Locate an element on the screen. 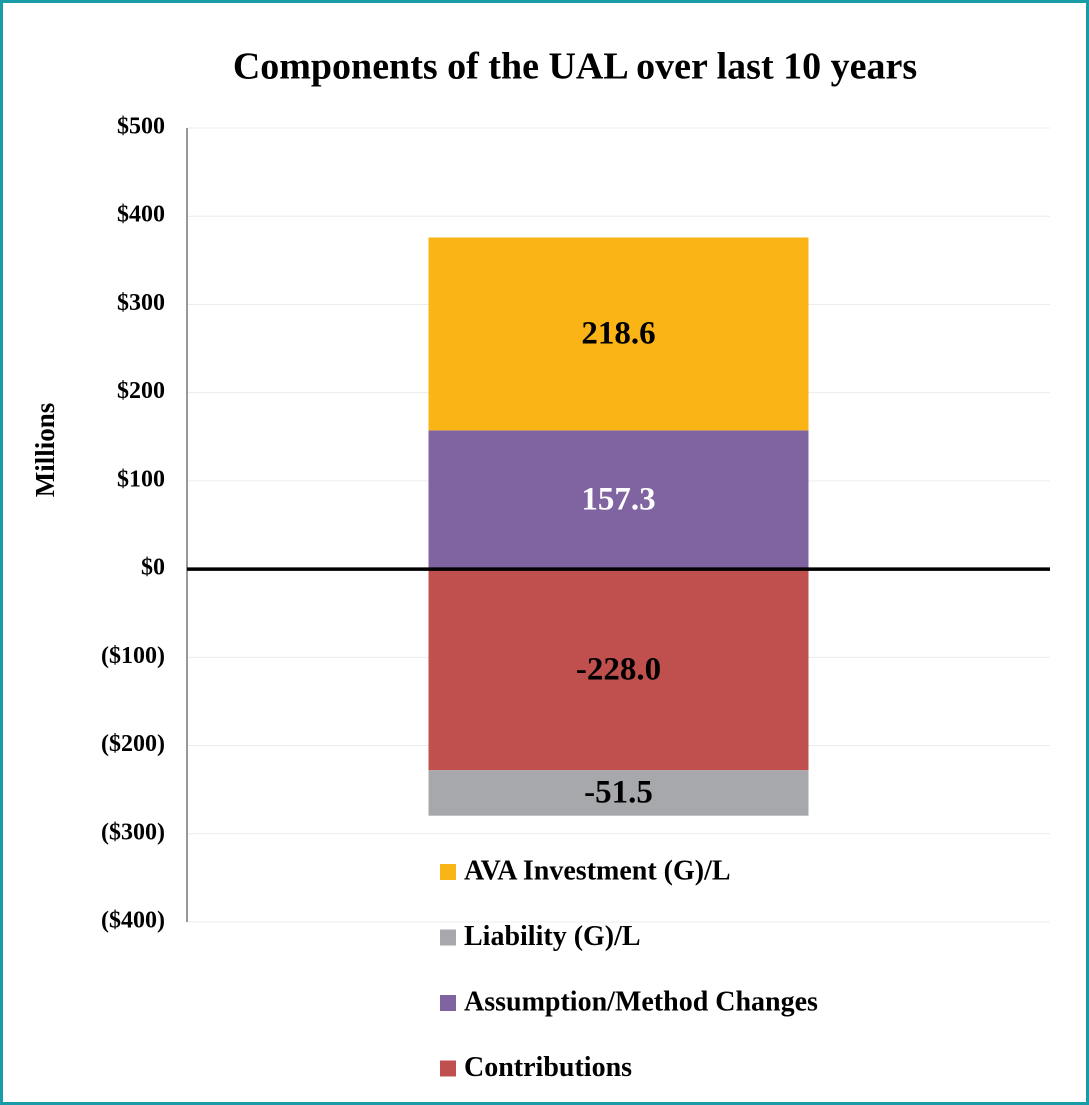 The height and width of the screenshot is (1105, 1089). data-label: -51.5 is located at coordinates (618, 793).